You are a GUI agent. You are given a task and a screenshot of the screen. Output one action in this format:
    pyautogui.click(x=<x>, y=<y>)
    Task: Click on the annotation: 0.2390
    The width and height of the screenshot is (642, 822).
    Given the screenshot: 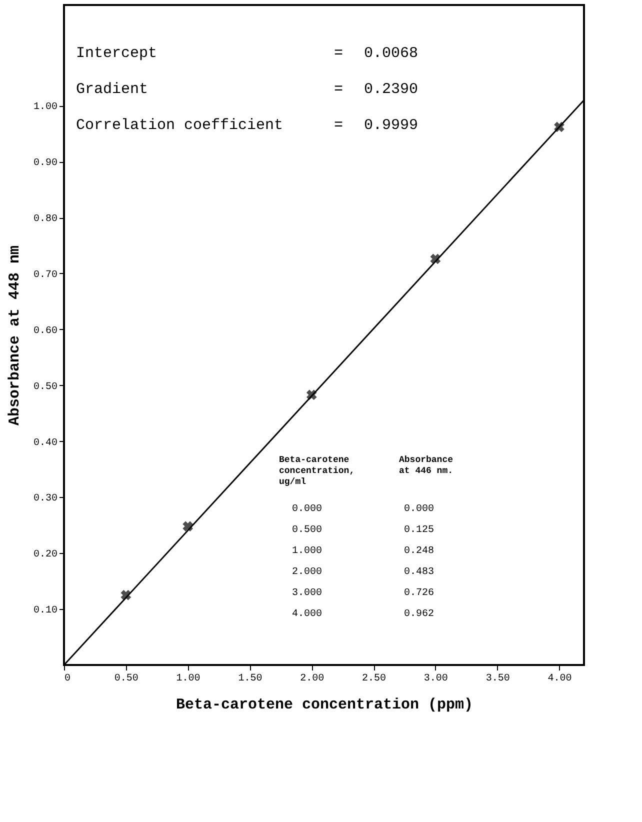 What is the action you would take?
    pyautogui.click(x=391, y=89)
    